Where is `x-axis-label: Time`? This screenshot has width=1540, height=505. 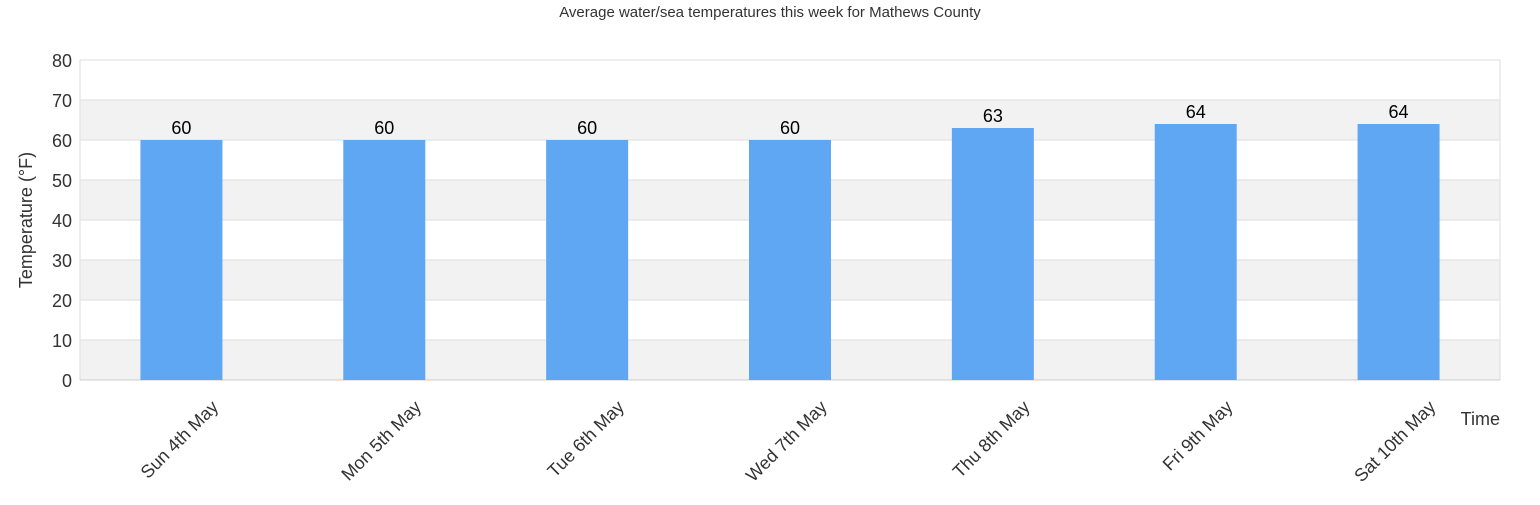
x-axis-label: Time is located at coordinates (1480, 419).